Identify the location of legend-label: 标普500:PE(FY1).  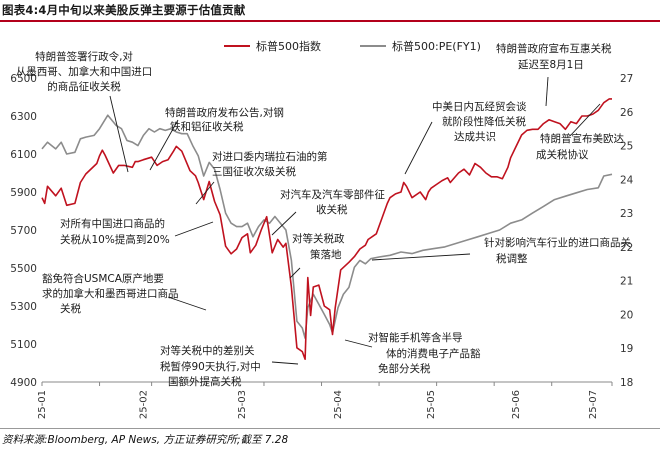
(436, 46).